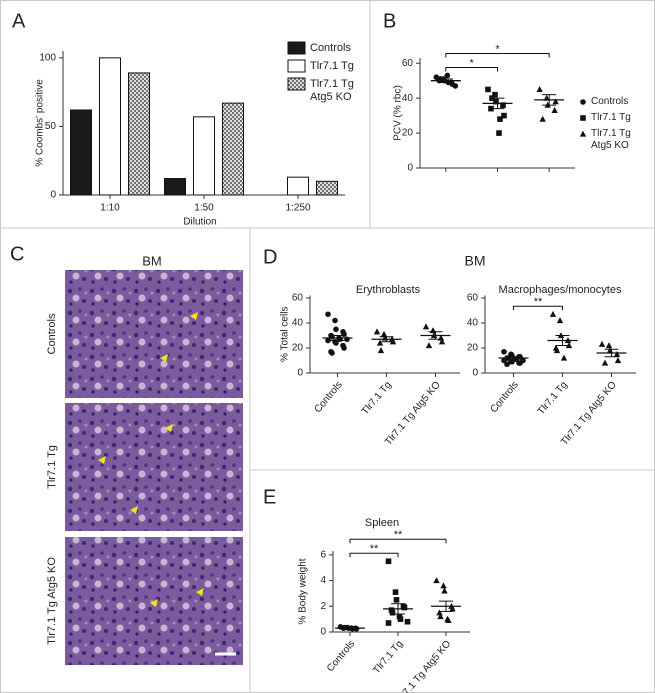 The width and height of the screenshot is (655, 693). Describe the element at coordinates (269, 497) in the screenshot. I see `panel-label: E` at that location.